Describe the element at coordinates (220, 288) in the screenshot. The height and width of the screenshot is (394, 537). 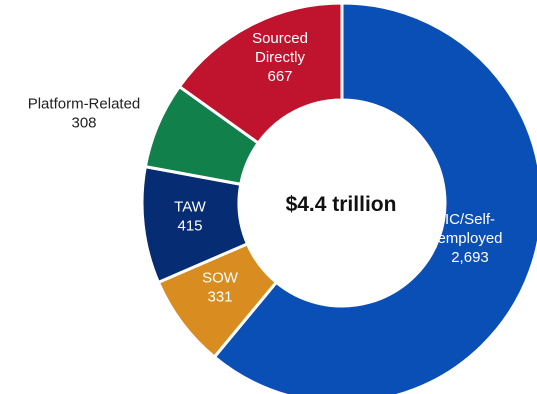
I see `slice-label-sow: SOW 331` at that location.